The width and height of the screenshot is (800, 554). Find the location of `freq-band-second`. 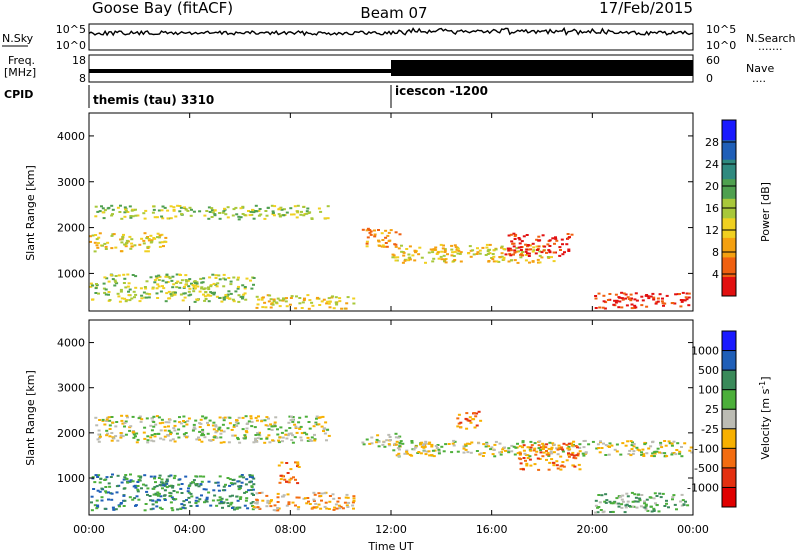

freq-band-second is located at coordinates (542, 68).